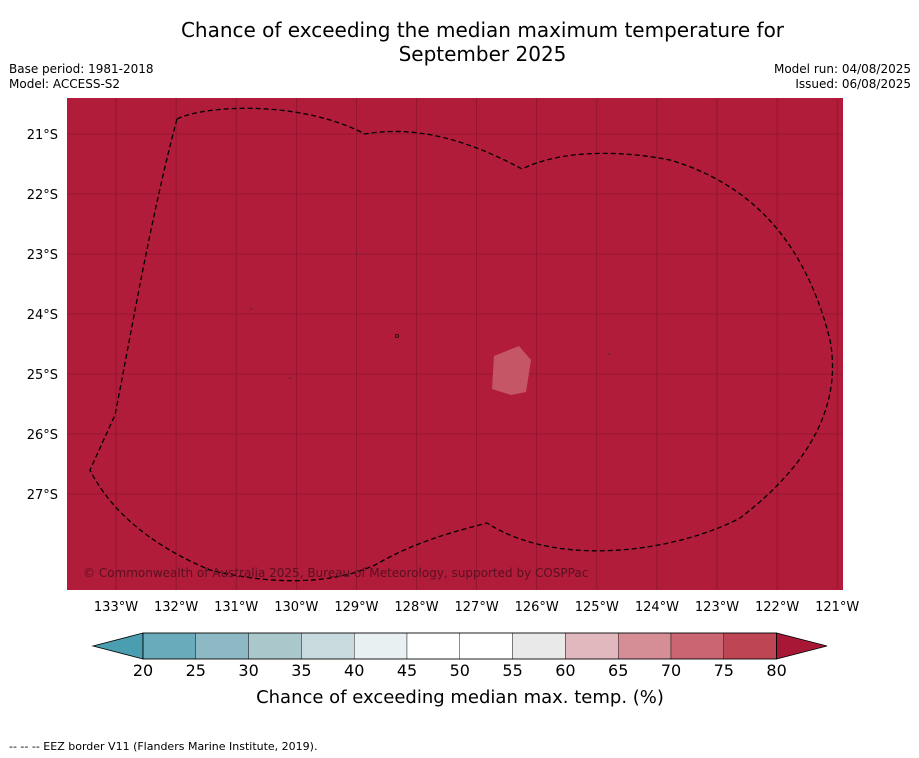 The image size is (919, 758). I want to click on latitude-tick-labels: 21°S 22°S 23°S 24°S 25°S 26°S 27°S, so click(42, 315).